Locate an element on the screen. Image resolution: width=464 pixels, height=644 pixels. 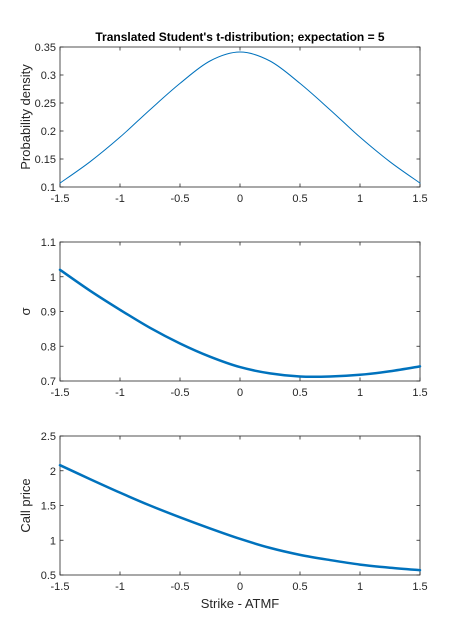
x-axis-label: Strike - ATMF is located at coordinates (240, 603).